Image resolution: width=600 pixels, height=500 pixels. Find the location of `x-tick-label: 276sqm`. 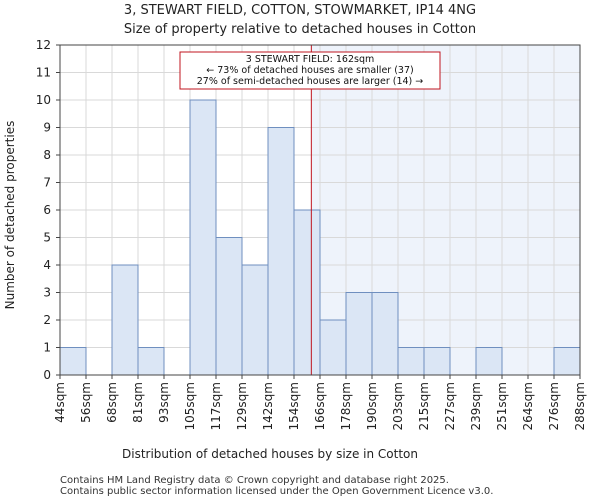

x-tick-label: 276sqm is located at coordinates (554, 406).